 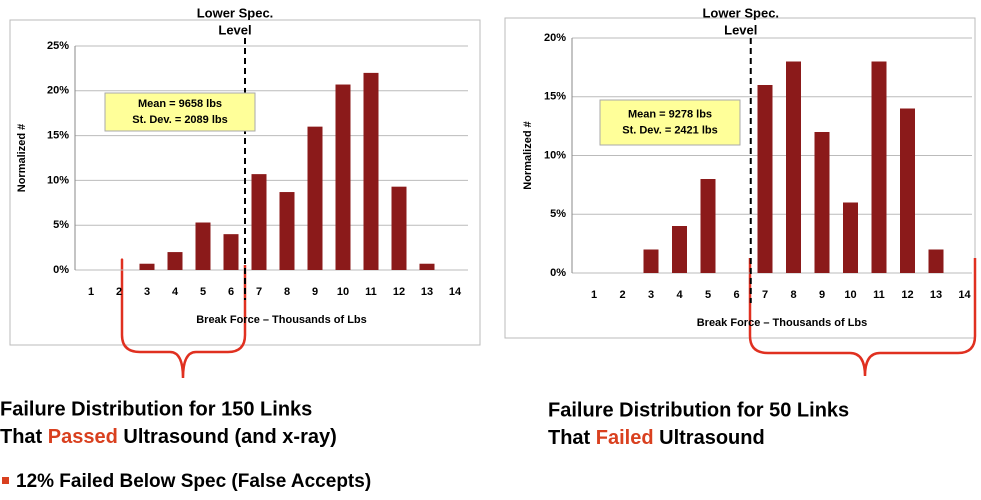 I want to click on bullet-marker, so click(x=5, y=480).